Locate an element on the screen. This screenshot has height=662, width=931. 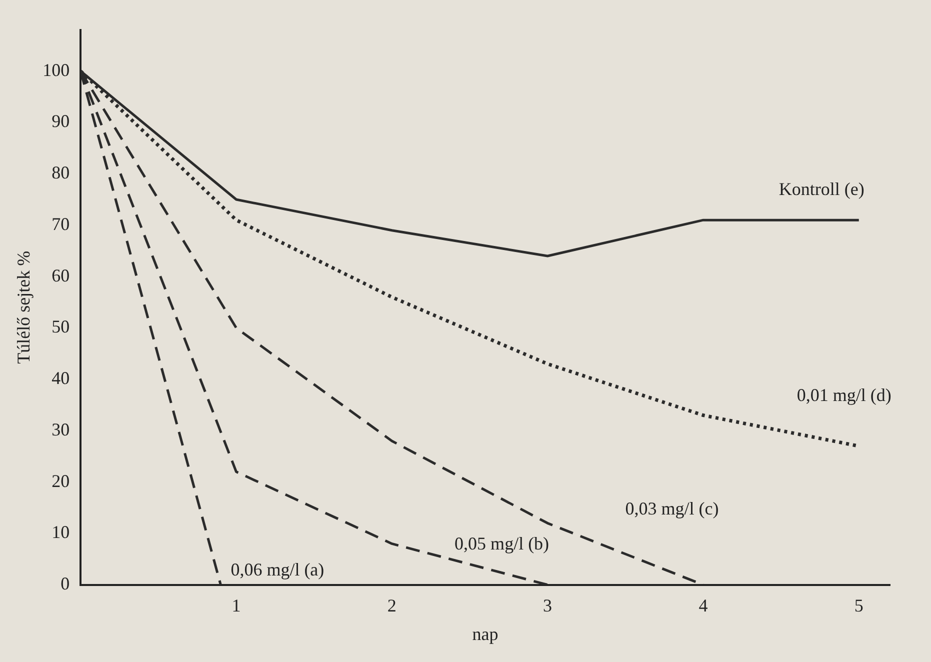
y-tick-label: 60 is located at coordinates (61, 275).